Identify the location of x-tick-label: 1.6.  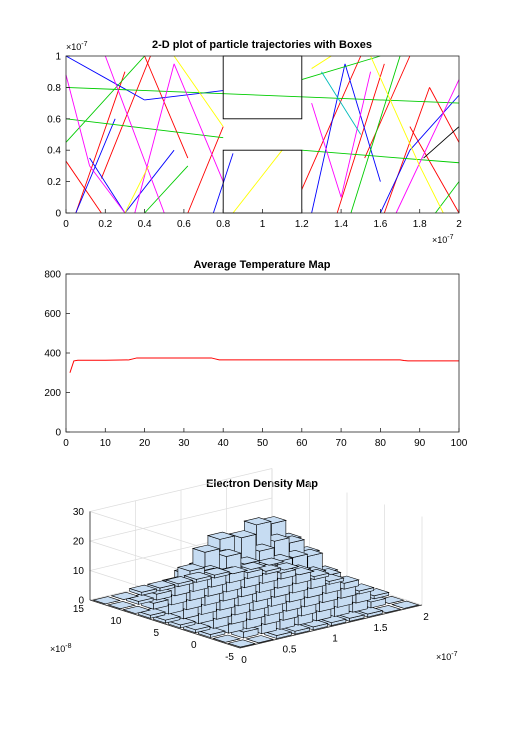
(380, 224).